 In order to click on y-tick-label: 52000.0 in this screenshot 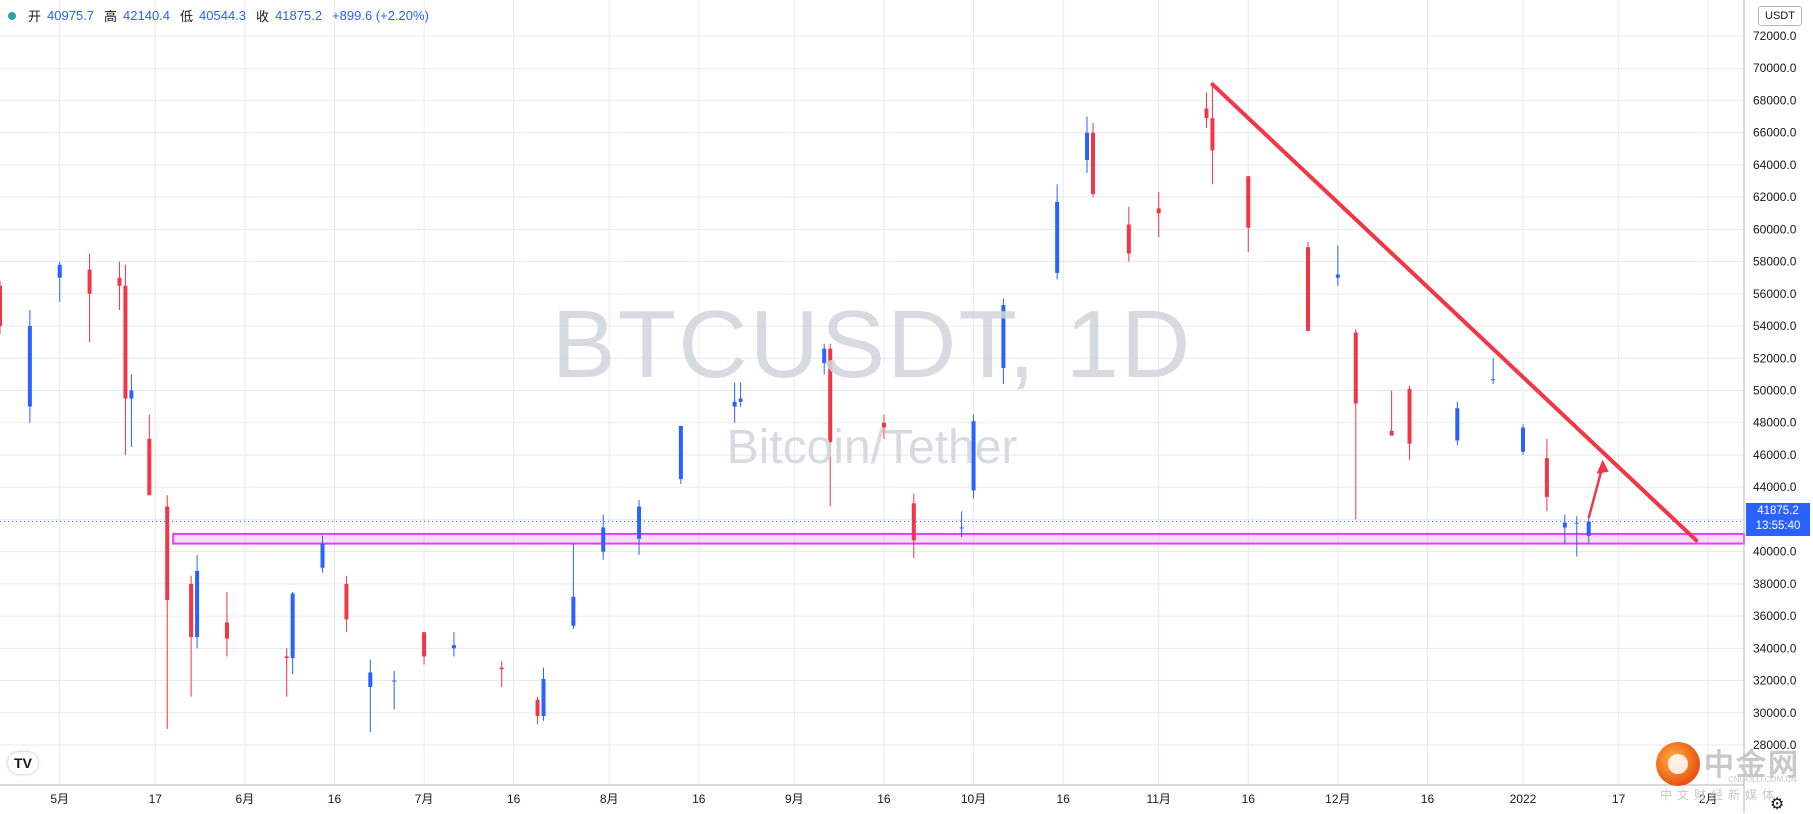, I will do `click(1775, 358)`.